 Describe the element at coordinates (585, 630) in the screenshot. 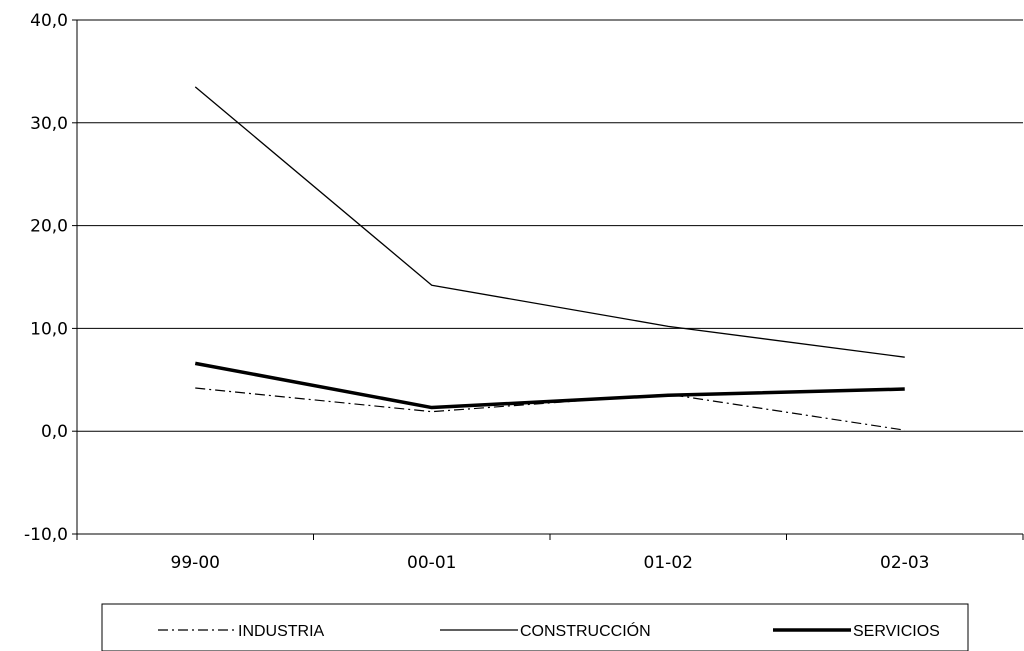

I see `legend-label: CONSTRUCCIÓN` at that location.